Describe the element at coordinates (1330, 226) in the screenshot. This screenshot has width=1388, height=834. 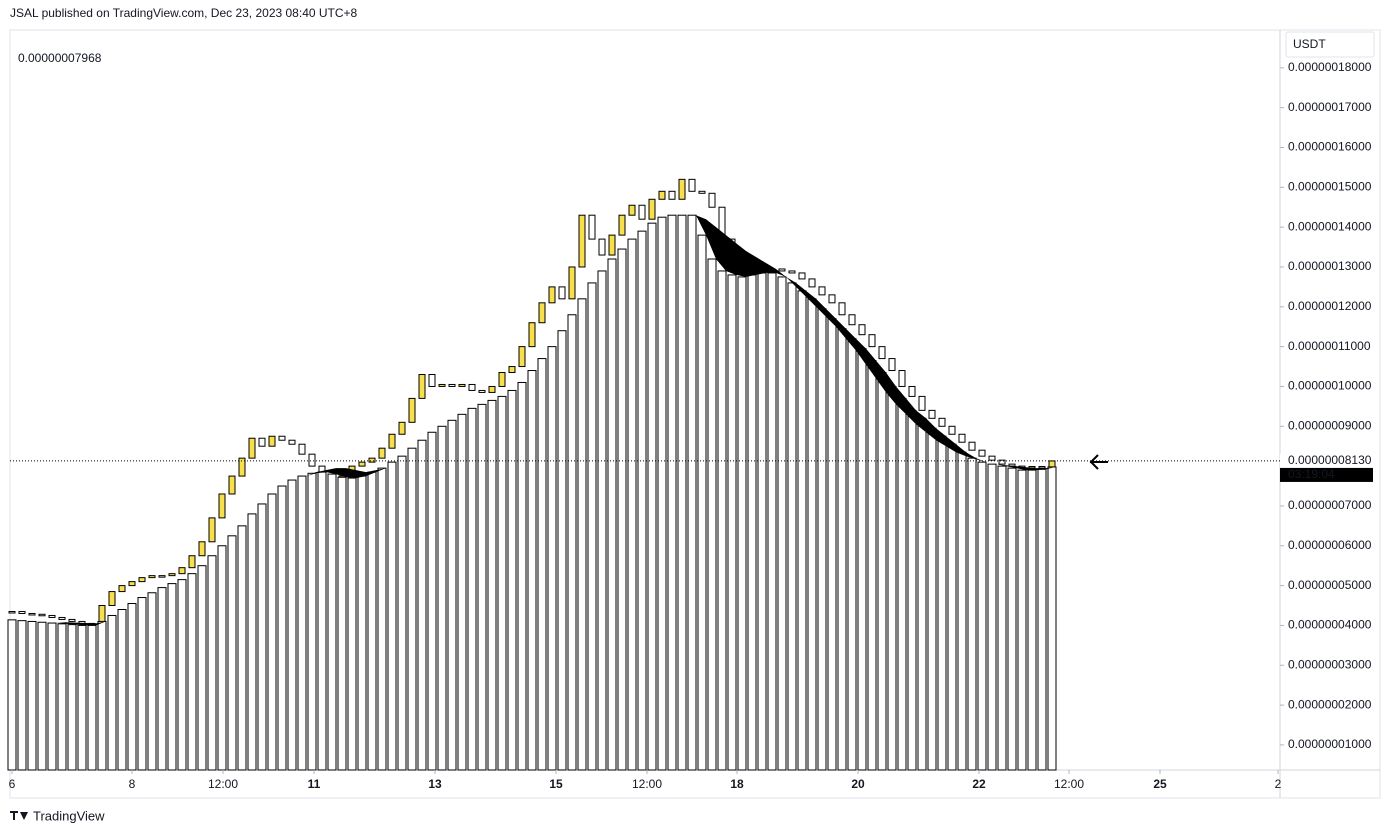
I see `y-tick-label: 0.00000014000` at that location.